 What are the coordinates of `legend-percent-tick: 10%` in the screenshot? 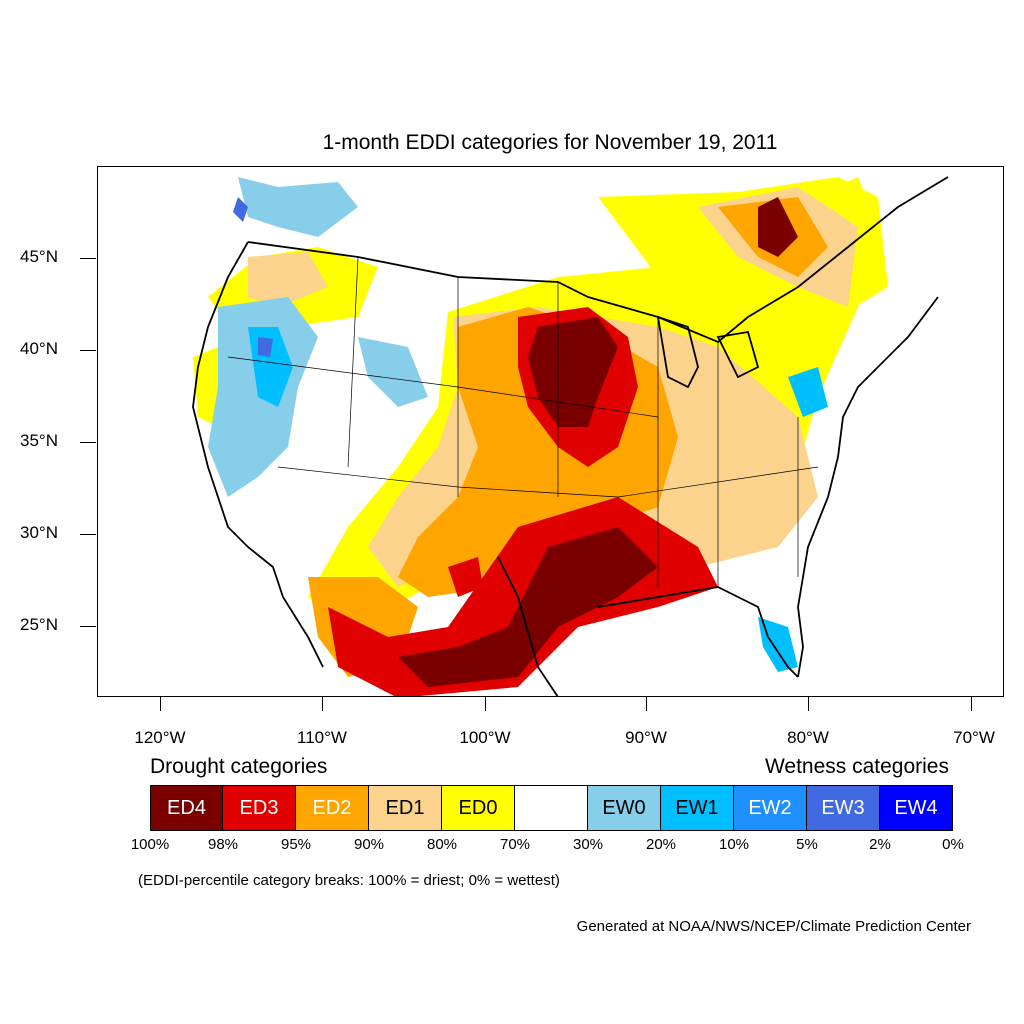 It's located at (734, 844).